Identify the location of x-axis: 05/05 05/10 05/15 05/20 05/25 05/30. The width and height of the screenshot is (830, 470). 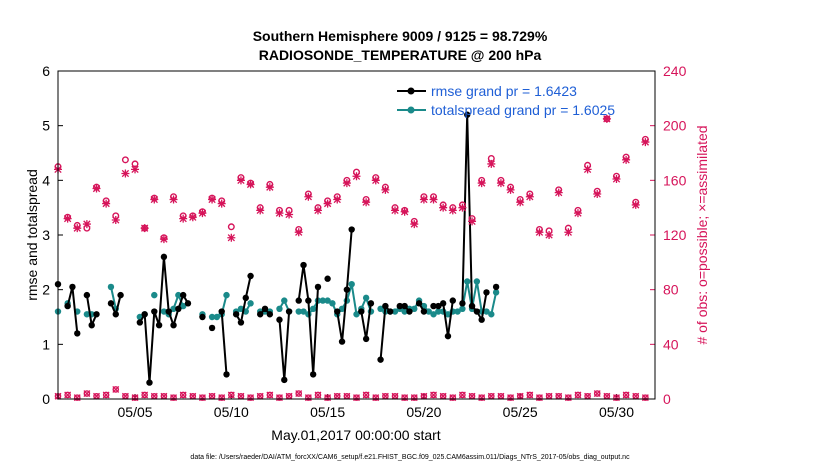
(376, 407).